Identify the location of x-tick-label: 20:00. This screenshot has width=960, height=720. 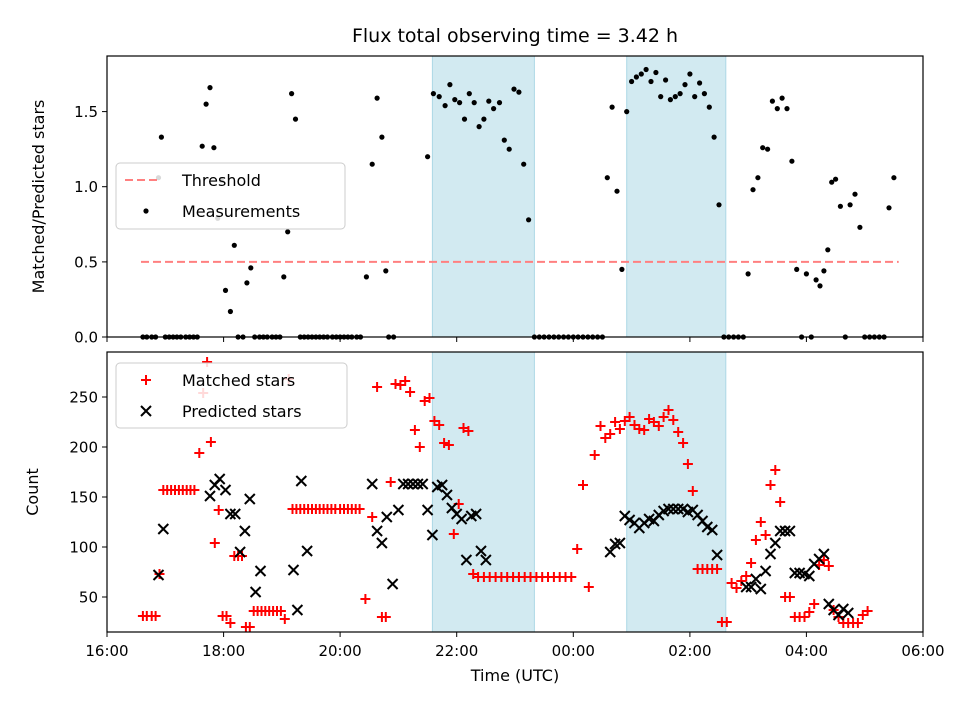
(339, 651).